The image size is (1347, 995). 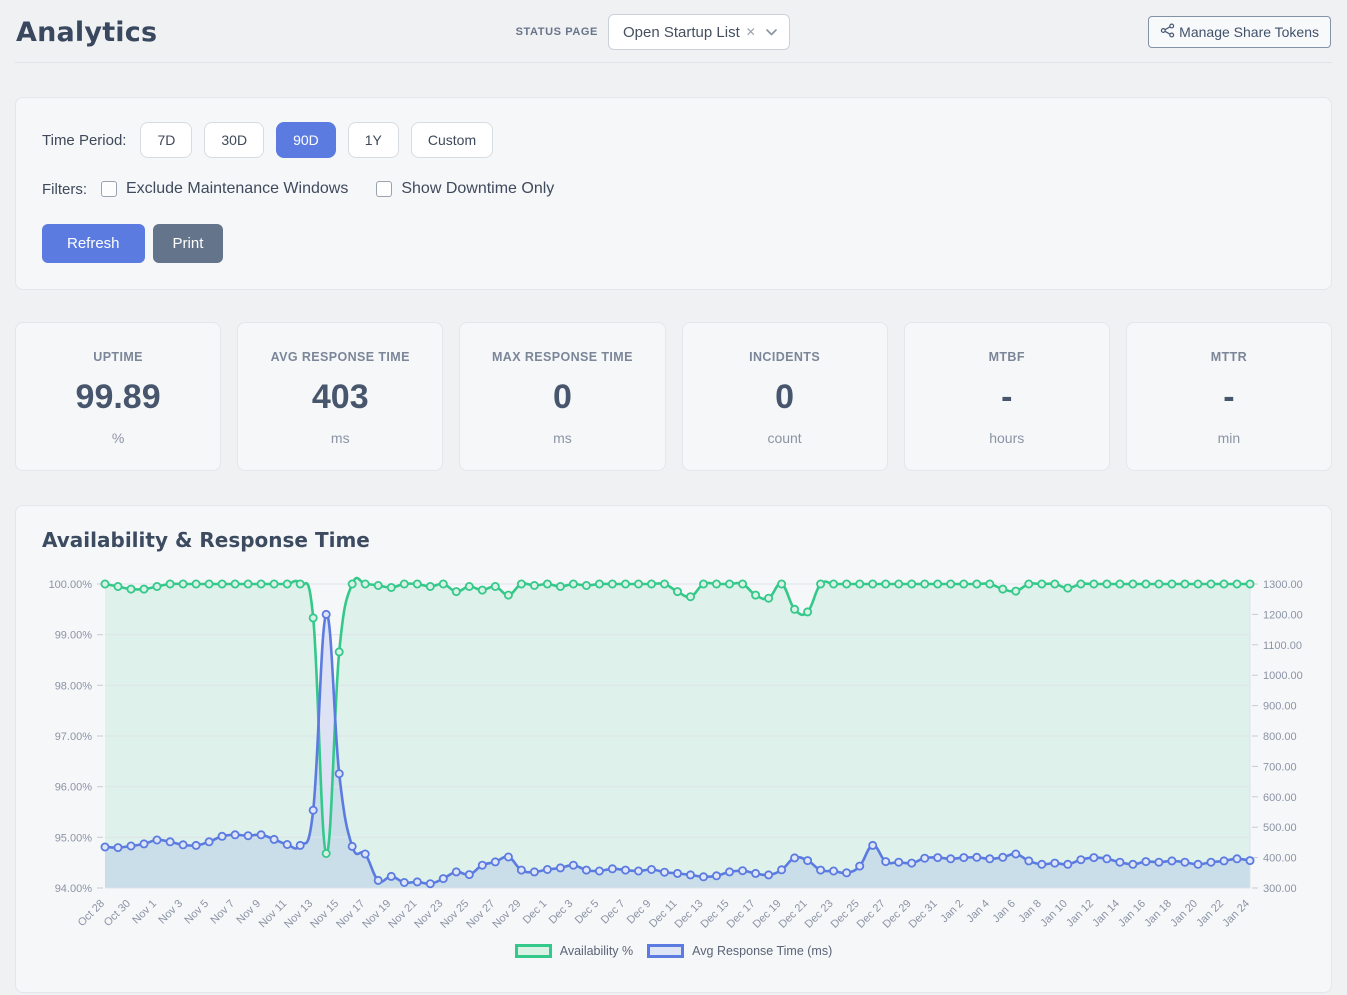 What do you see at coordinates (1249, 32) in the screenshot?
I see `manage-share-tokens-label: Manage Share Tokens` at bounding box center [1249, 32].